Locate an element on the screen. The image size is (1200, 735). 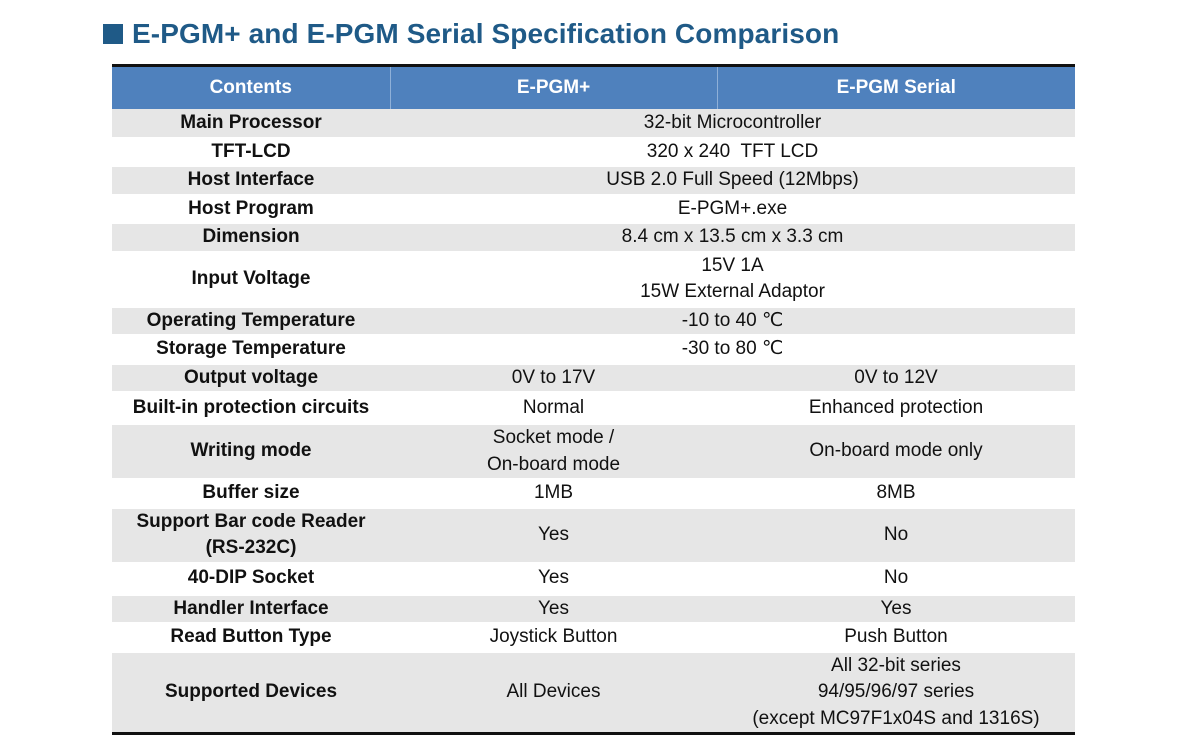
epgm-serial-value: On-board mode only is located at coordinates (896, 452).